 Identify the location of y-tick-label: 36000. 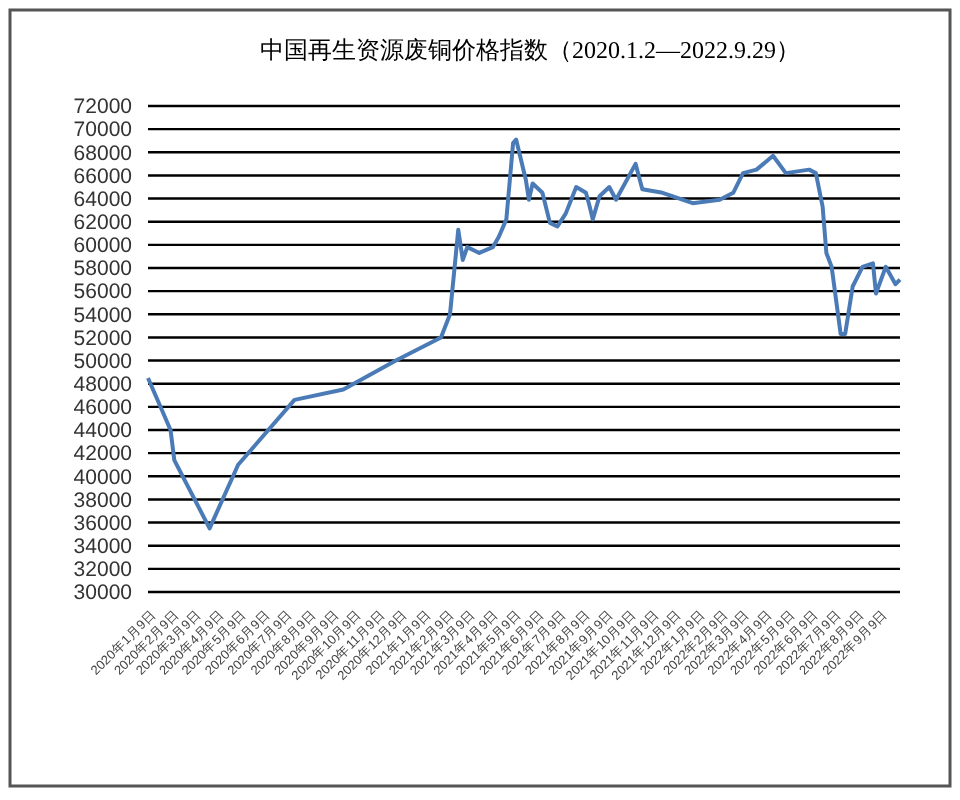
(103, 523).